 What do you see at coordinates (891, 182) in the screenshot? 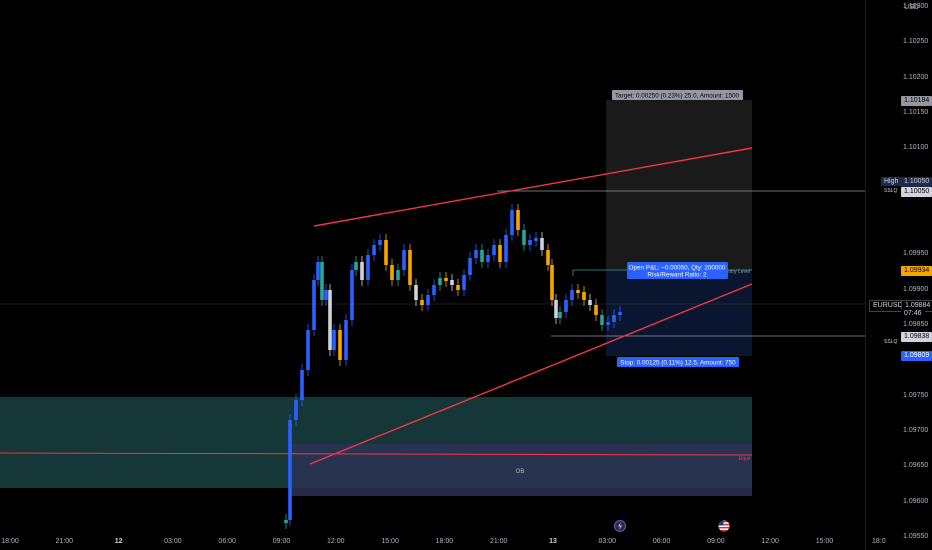
I see `high-tag-label: High` at bounding box center [891, 182].